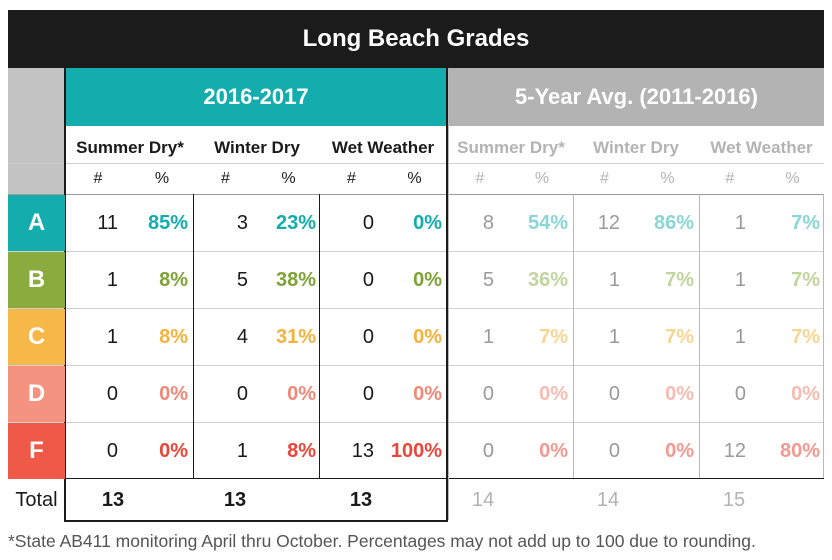 The image size is (832, 560). Describe the element at coordinates (295, 336) in the screenshot. I see `current-percent: 31%` at that location.